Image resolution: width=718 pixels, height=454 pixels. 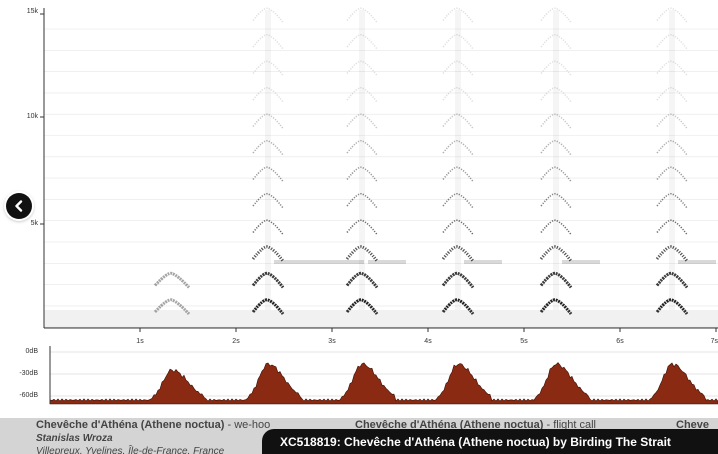 I want to click on recording-author: Stanislas Wroza, so click(x=74, y=438).